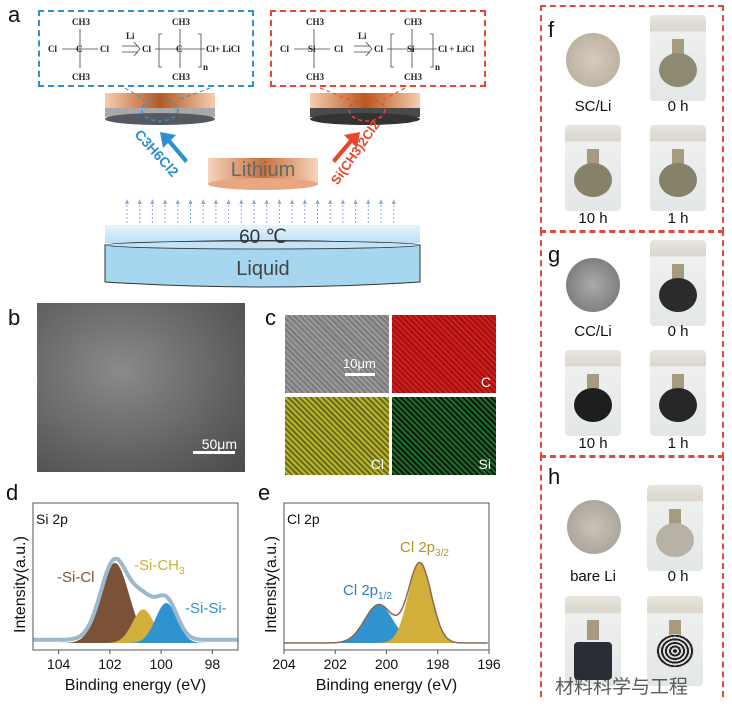  Describe the element at coordinates (59, 664) in the screenshot. I see `x-tick-label: 104` at that location.